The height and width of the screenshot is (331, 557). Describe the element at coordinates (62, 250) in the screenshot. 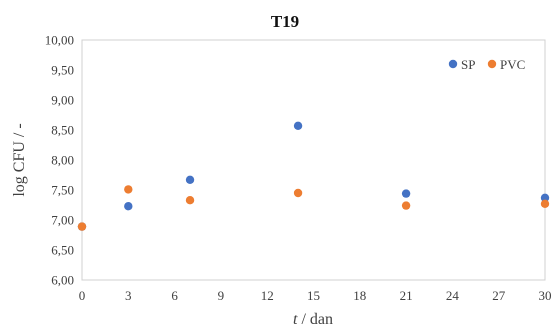

I see `y-tick-label: 6,50` at that location.